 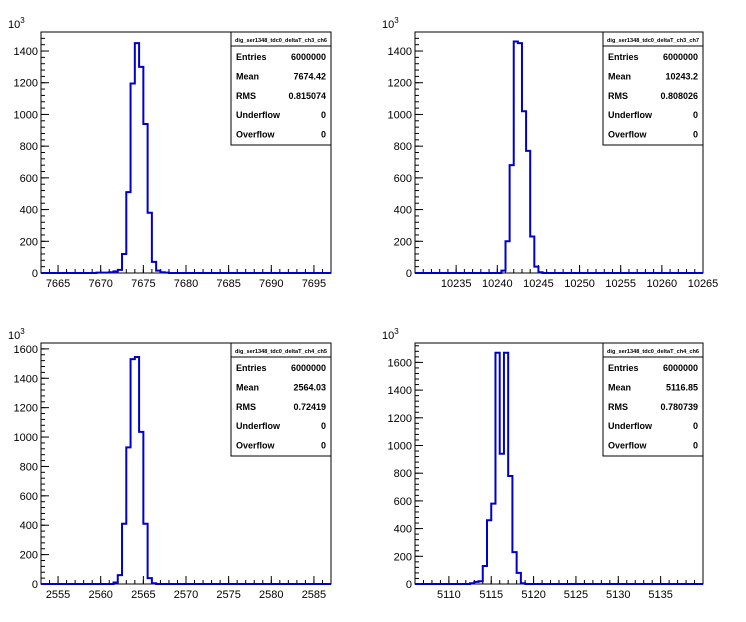 I want to click on stats-value: 0.815074, so click(x=307, y=96).